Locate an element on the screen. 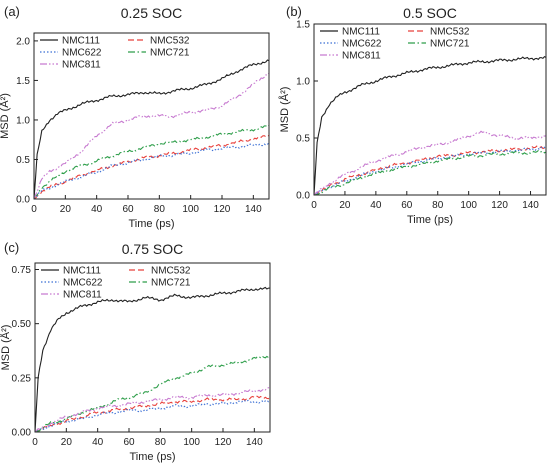 This screenshot has height=464, width=550. chart-title: 0.75 SOC is located at coordinates (152, 249).